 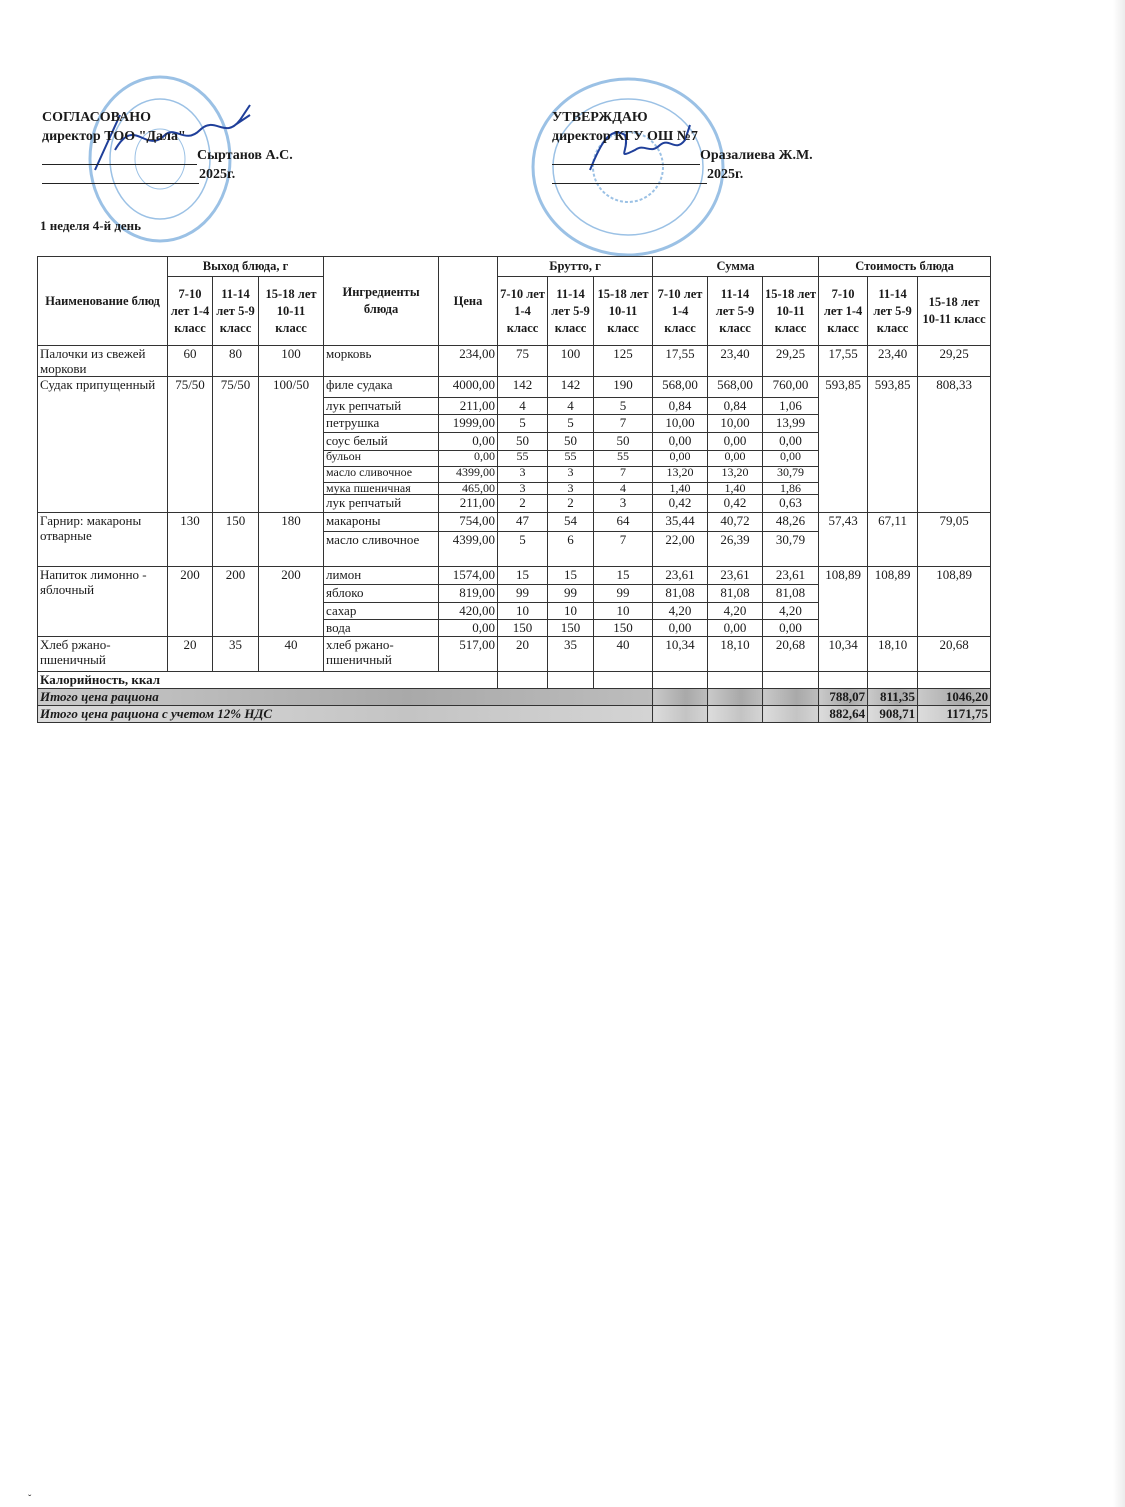 I want to click on gross-weight: 125, so click(x=623, y=361).